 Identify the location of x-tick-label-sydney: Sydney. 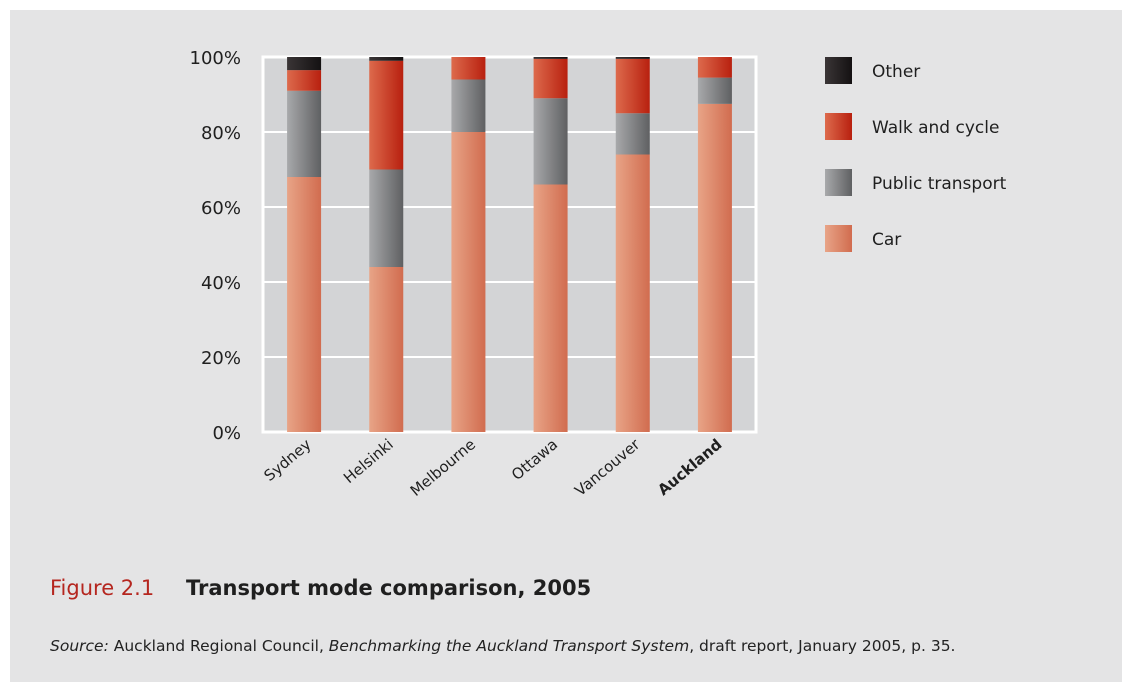
(288, 460).